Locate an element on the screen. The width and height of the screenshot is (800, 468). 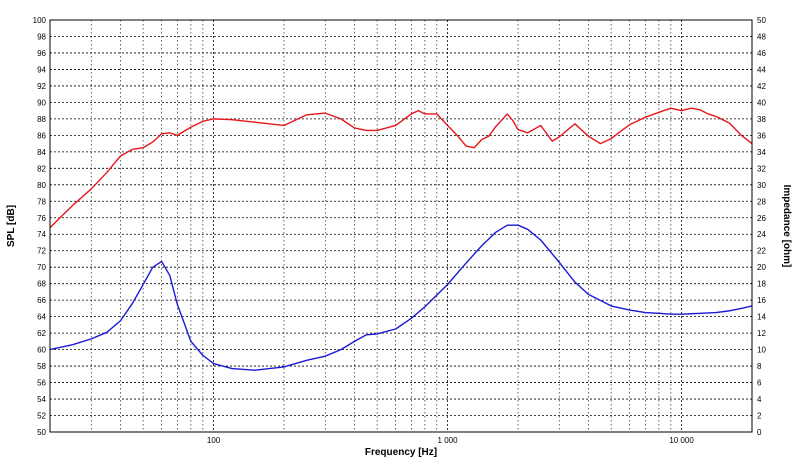
y2-tick-label: 48 is located at coordinates (761, 36).